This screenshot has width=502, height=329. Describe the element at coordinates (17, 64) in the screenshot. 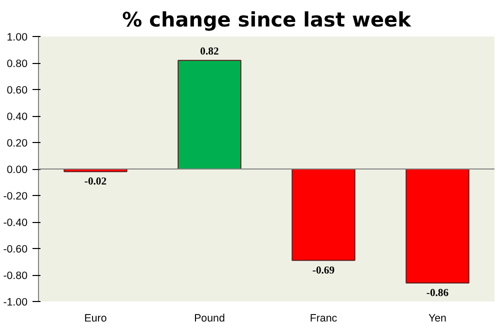

I see `y-tick-label: 0.80` at that location.